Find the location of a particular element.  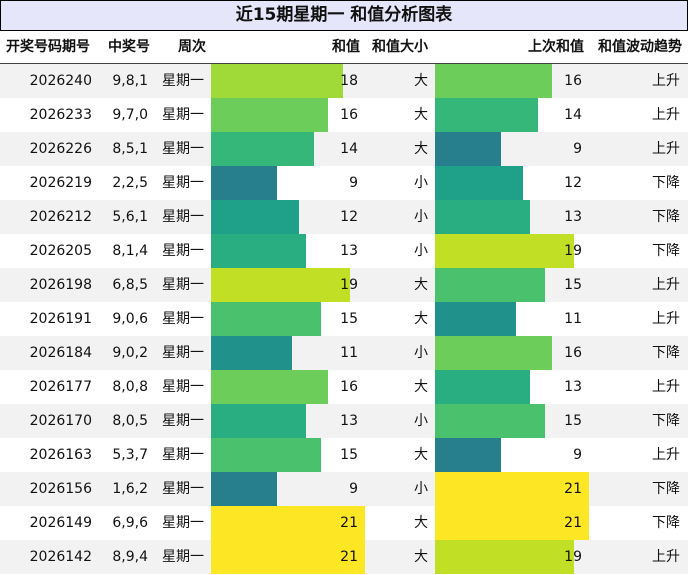

period-cell: 2026177 is located at coordinates (60, 387).